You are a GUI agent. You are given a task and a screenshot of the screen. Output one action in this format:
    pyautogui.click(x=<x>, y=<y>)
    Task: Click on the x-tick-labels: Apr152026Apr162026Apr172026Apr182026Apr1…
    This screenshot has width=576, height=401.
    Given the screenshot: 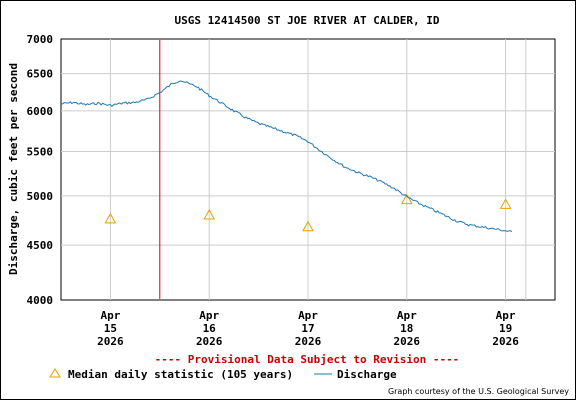 What is the action you would take?
    pyautogui.click(x=308, y=328)
    